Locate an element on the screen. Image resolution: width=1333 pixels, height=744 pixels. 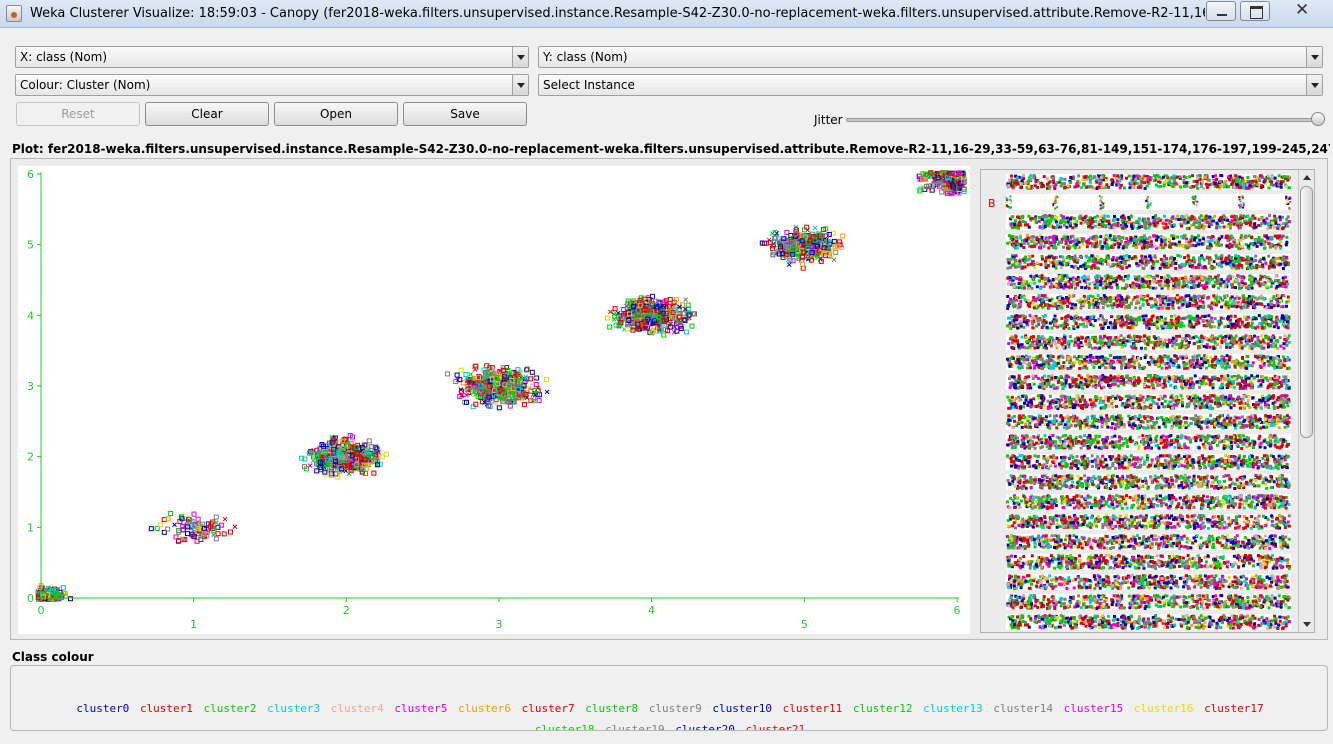
close-button: ✕ is located at coordinates (1301, 10).